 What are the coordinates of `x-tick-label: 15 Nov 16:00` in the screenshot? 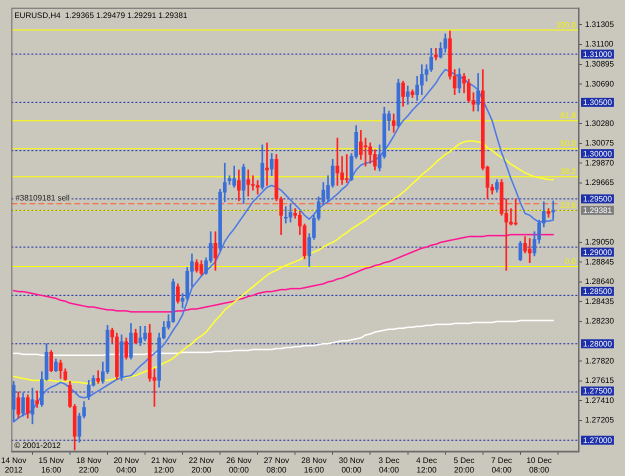 It's located at (51, 465).